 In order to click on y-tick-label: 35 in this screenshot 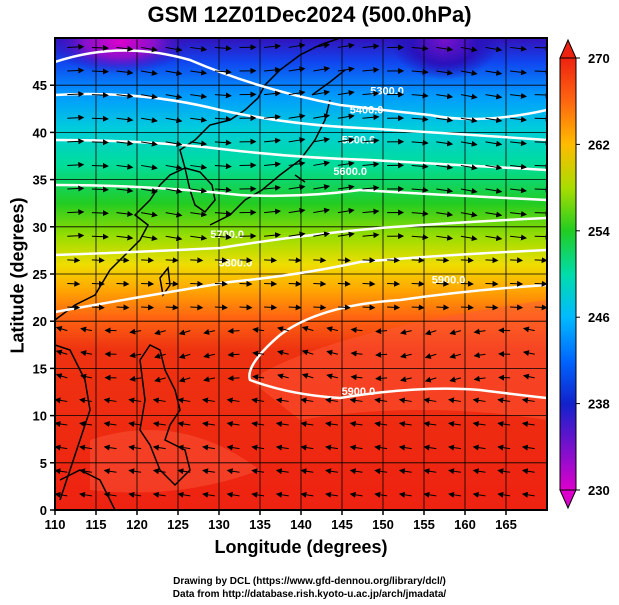, I will do `click(40, 180)`.